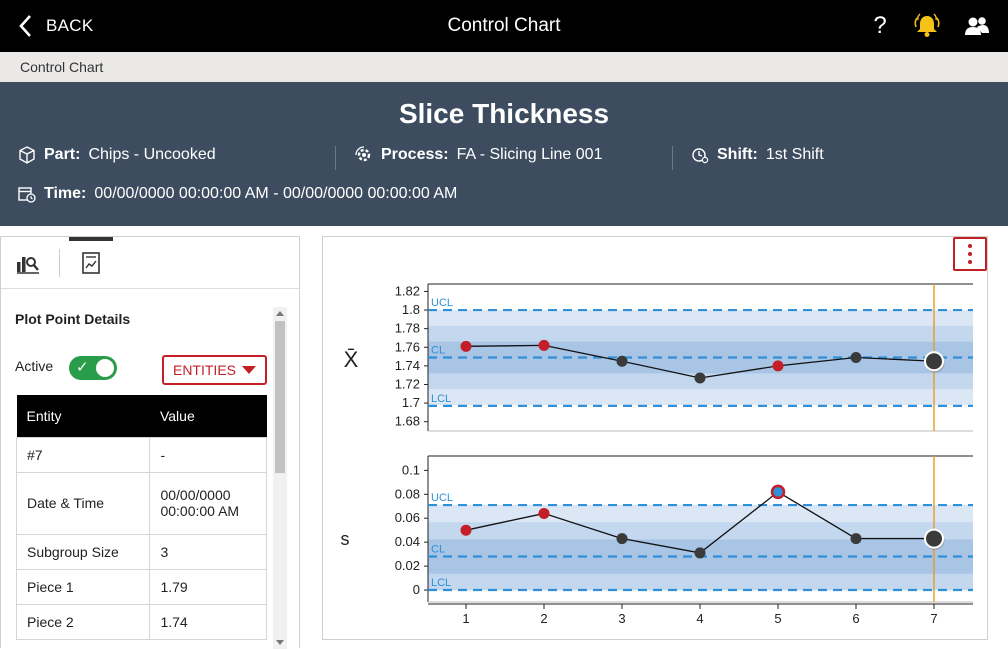 Image resolution: width=1008 pixels, height=649 pixels. I want to click on box-icon, so click(27, 155).